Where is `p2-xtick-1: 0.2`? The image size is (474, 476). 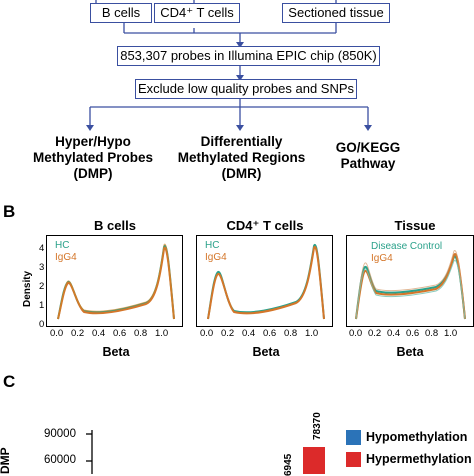 p2-xtick-1: 0.2 is located at coordinates (228, 333).